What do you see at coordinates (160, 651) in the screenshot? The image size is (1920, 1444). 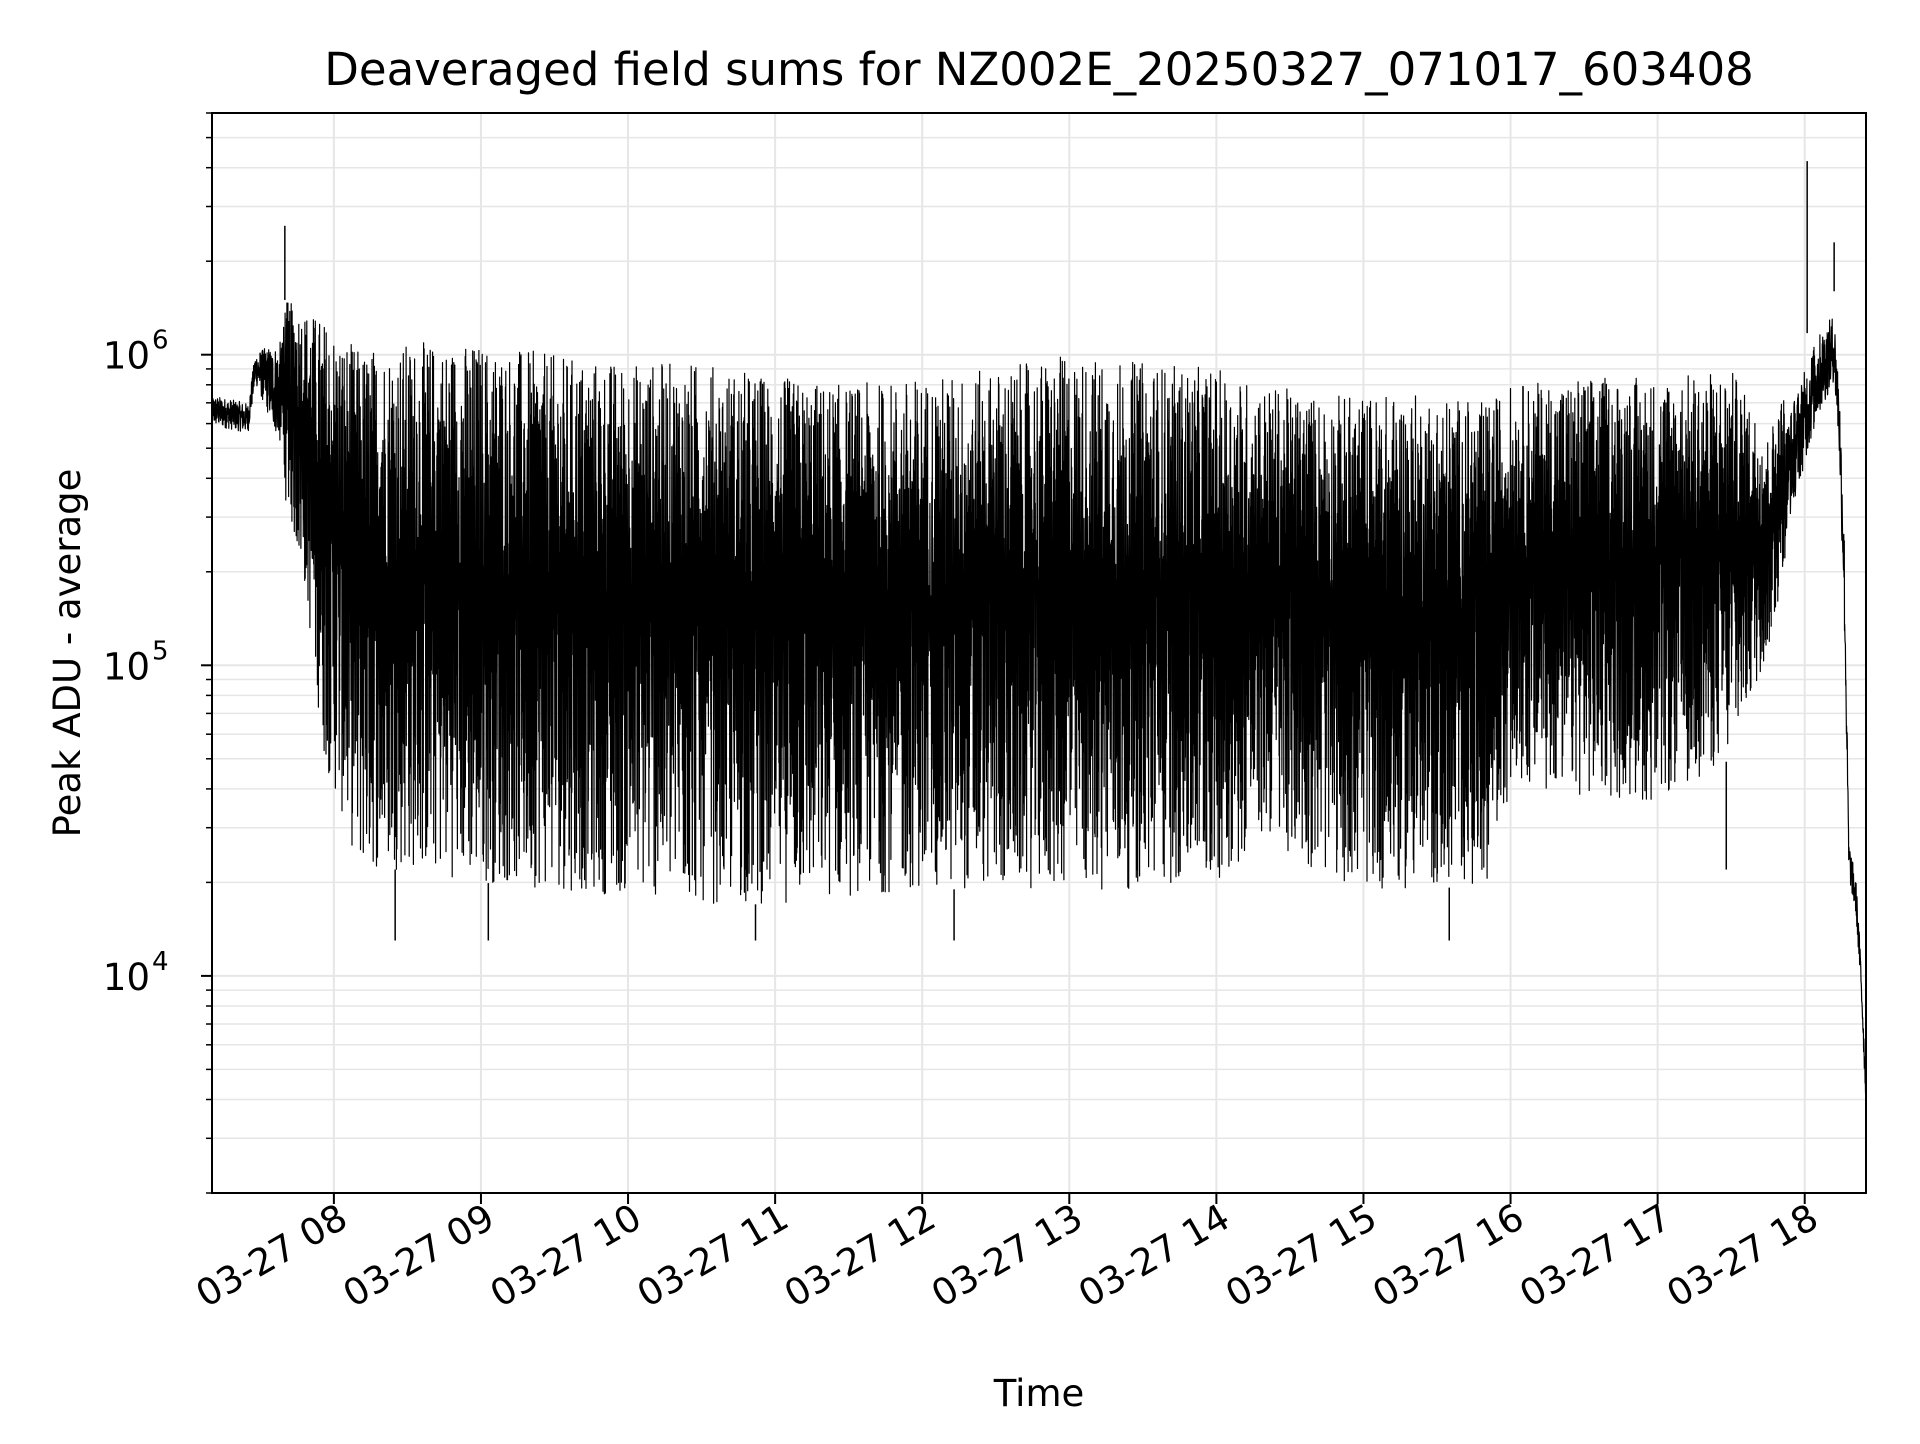 I see `y-tick-label-exponent: 5` at bounding box center [160, 651].